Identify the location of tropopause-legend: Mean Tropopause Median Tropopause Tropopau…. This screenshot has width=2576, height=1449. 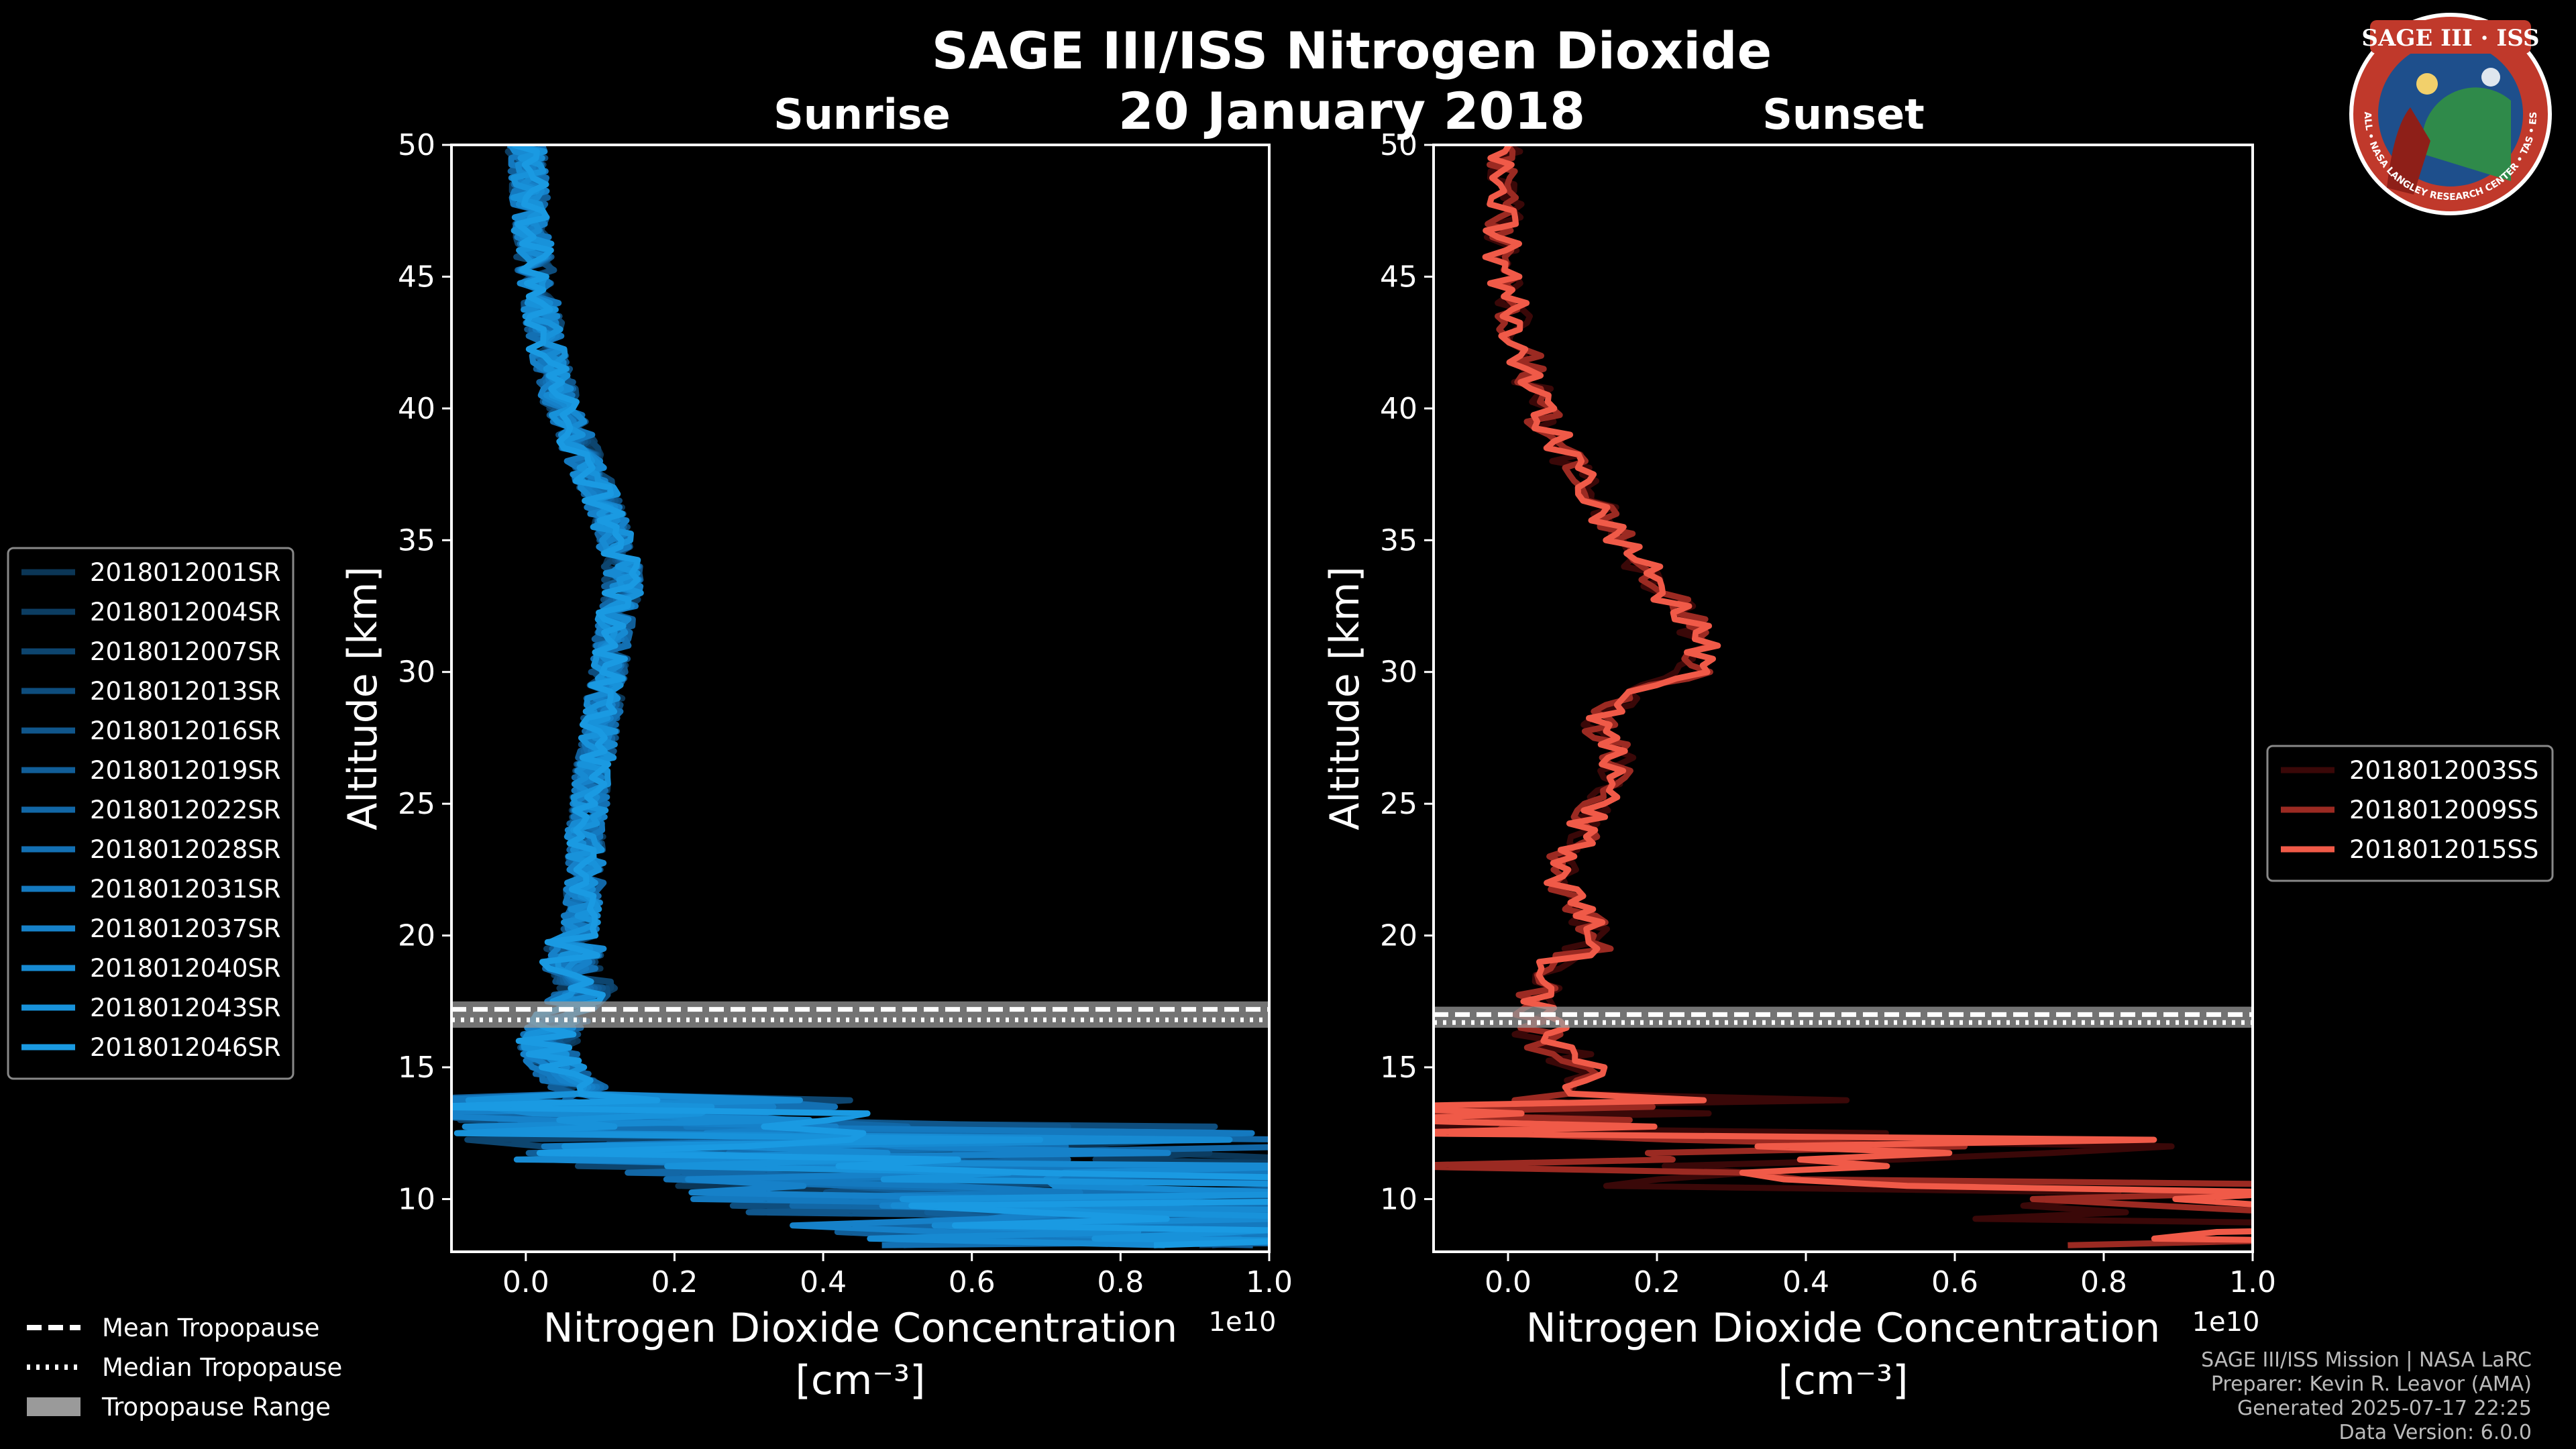
(184, 1367).